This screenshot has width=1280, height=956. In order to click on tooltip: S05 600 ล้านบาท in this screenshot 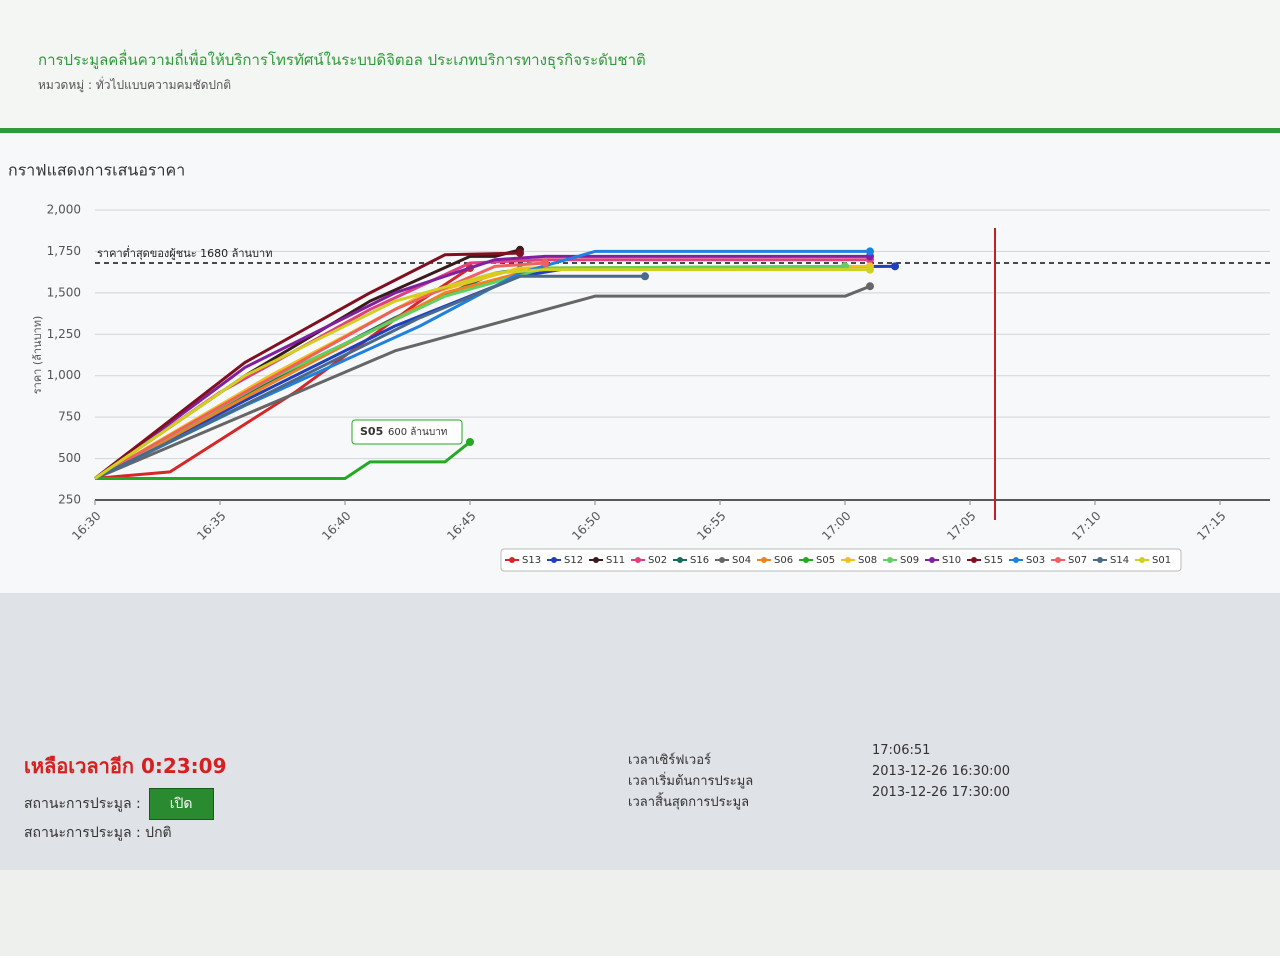, I will do `click(407, 432)`.